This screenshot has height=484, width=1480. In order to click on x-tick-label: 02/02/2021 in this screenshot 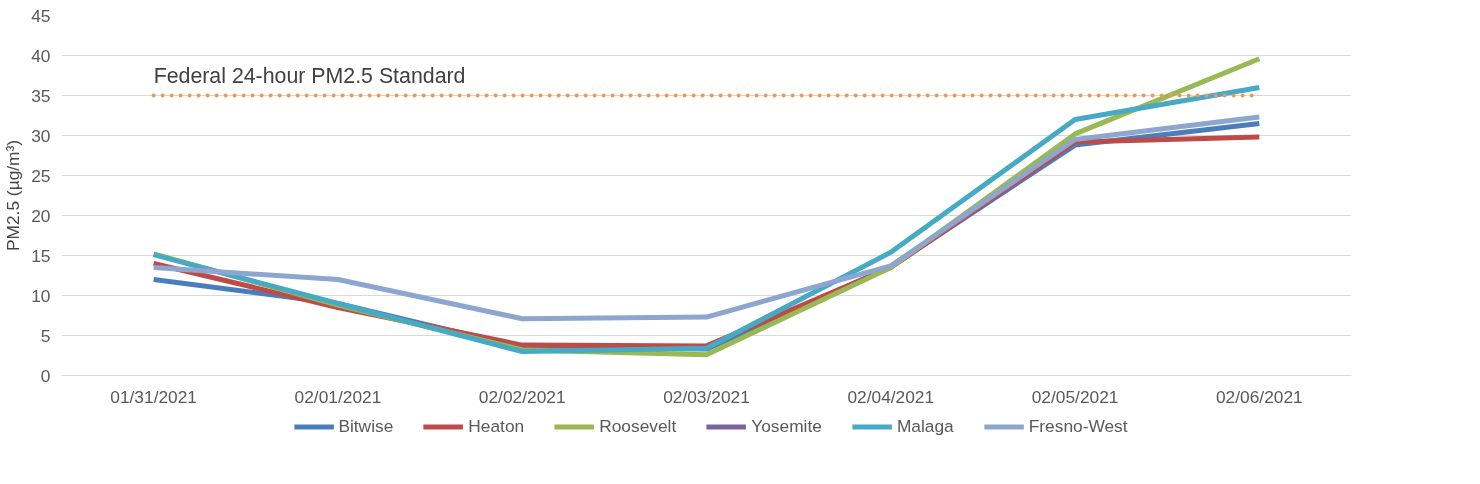, I will do `click(522, 396)`.